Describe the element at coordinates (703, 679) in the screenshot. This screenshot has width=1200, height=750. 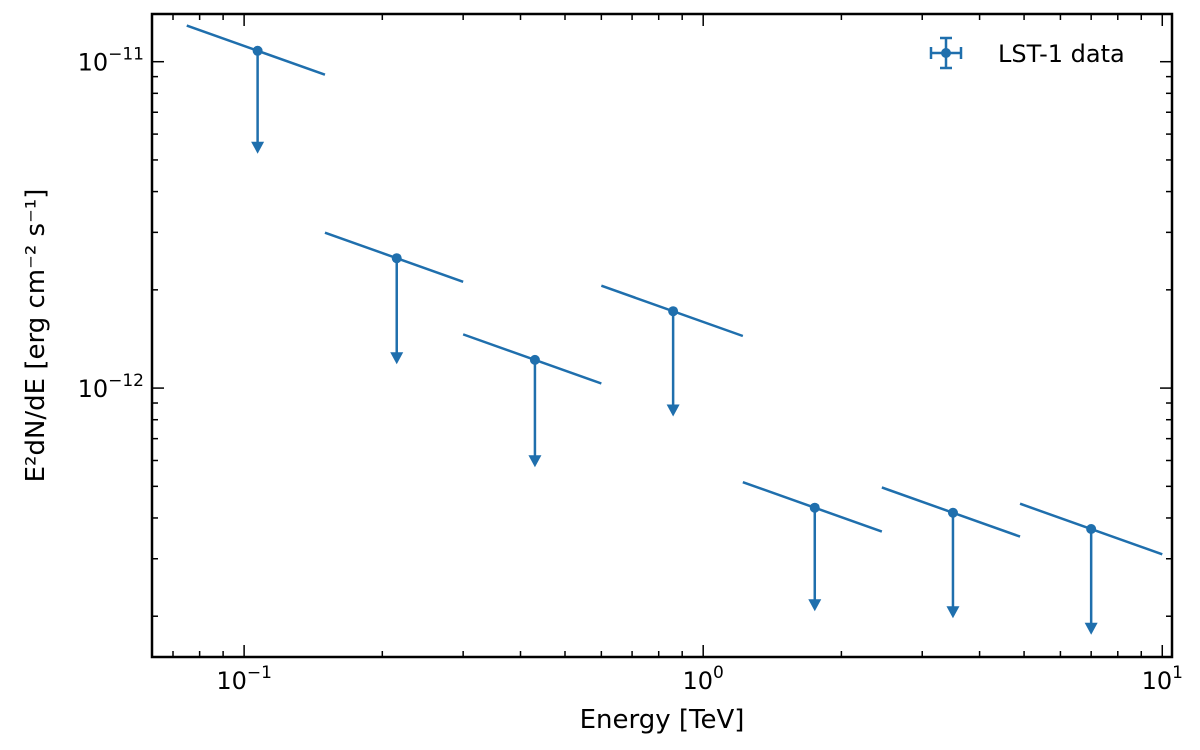
I see `x-tick-label: 10⁰` at that location.